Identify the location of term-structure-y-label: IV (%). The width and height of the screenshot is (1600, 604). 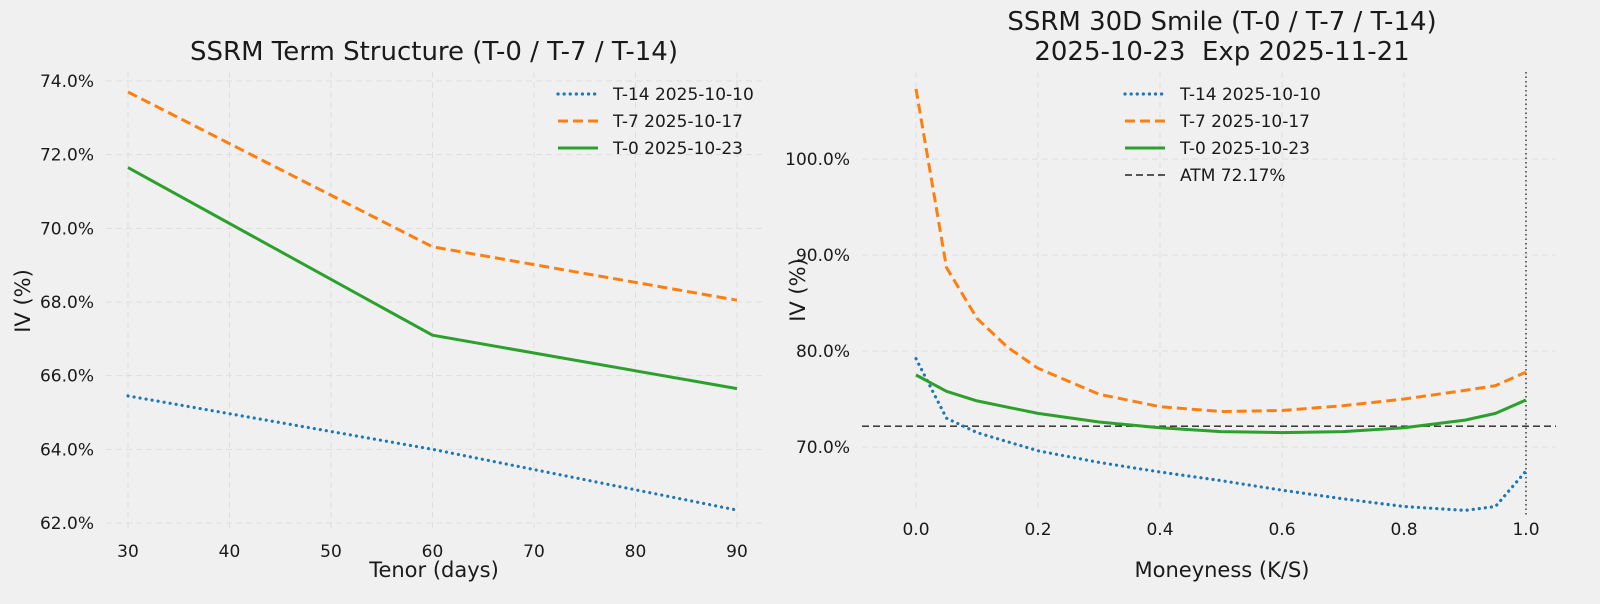
(23, 301).